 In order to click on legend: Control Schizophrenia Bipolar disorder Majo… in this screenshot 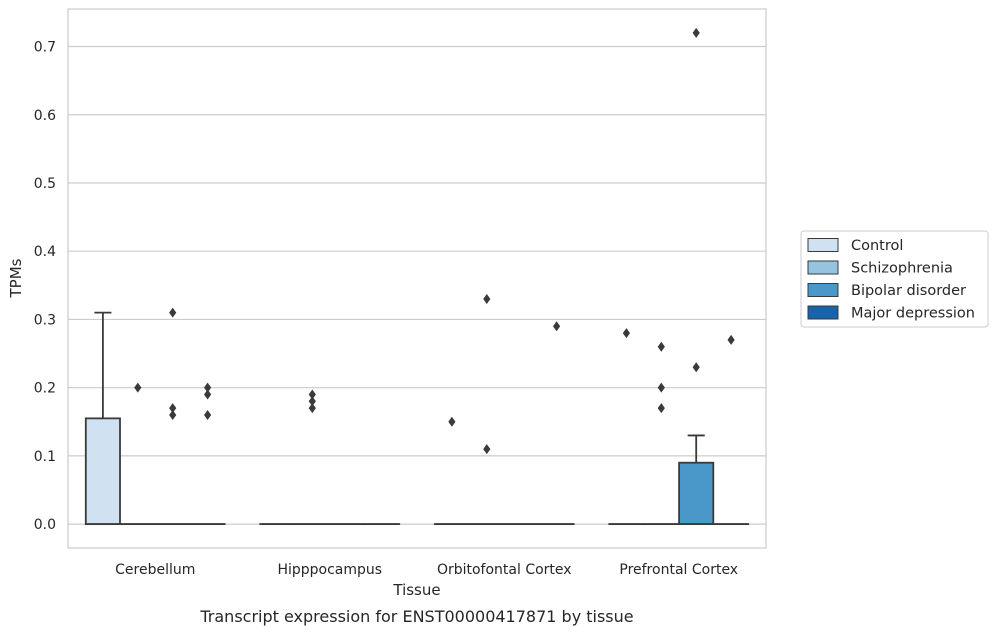, I will do `click(894, 279)`.